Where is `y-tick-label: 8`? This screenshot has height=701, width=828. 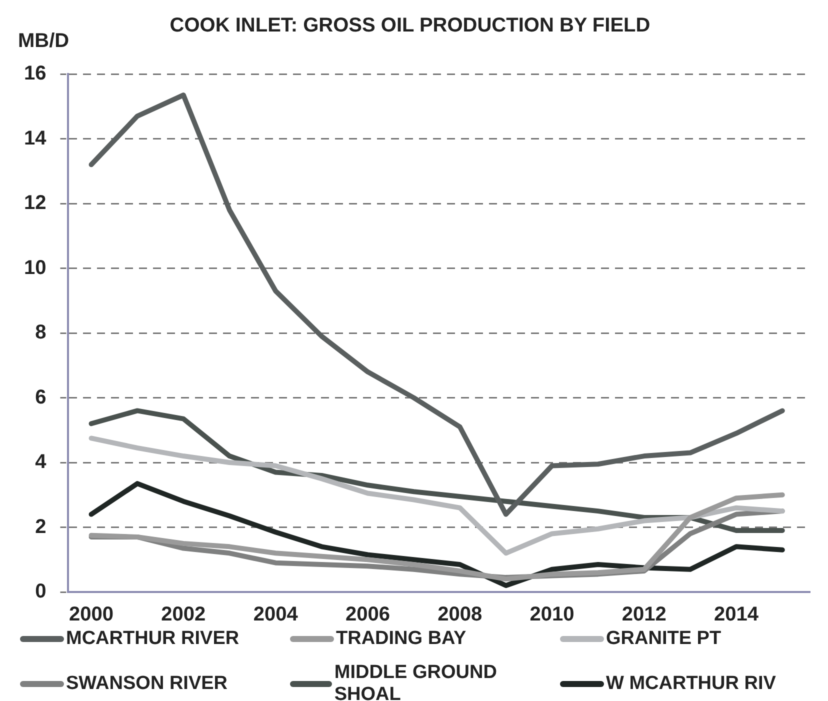 y-tick-label: 8 is located at coordinates (40, 333).